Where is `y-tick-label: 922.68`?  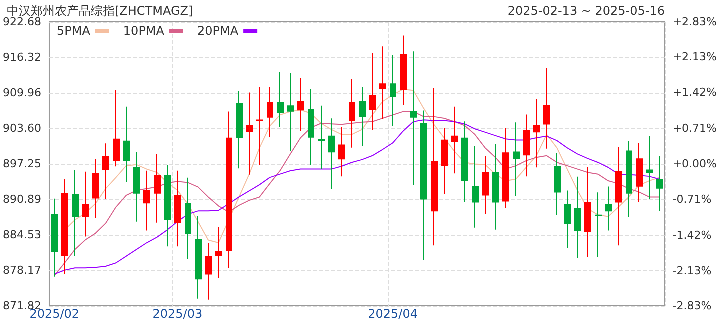 y-tick-label: 922.68 is located at coordinates (22, 22).